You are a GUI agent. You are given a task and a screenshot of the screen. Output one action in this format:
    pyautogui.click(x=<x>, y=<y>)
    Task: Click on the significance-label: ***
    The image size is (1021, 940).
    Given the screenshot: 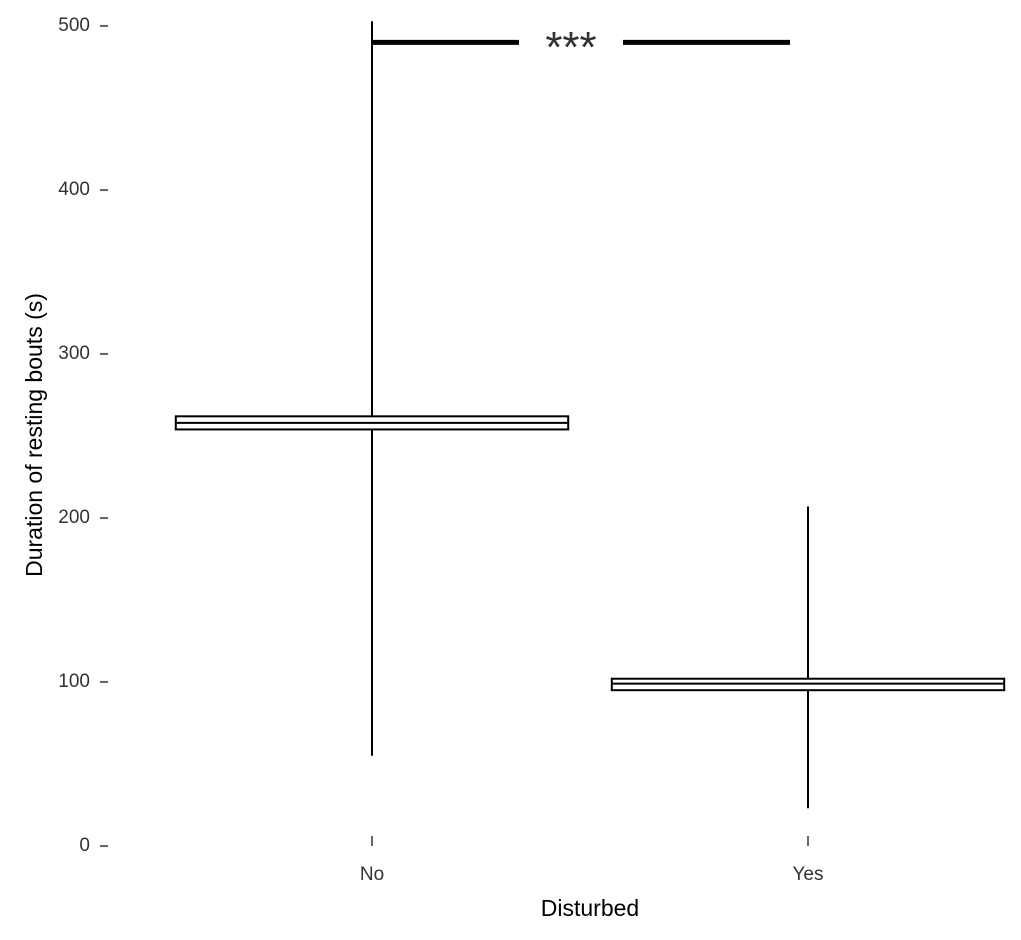 What is the action you would take?
    pyautogui.click(x=570, y=47)
    